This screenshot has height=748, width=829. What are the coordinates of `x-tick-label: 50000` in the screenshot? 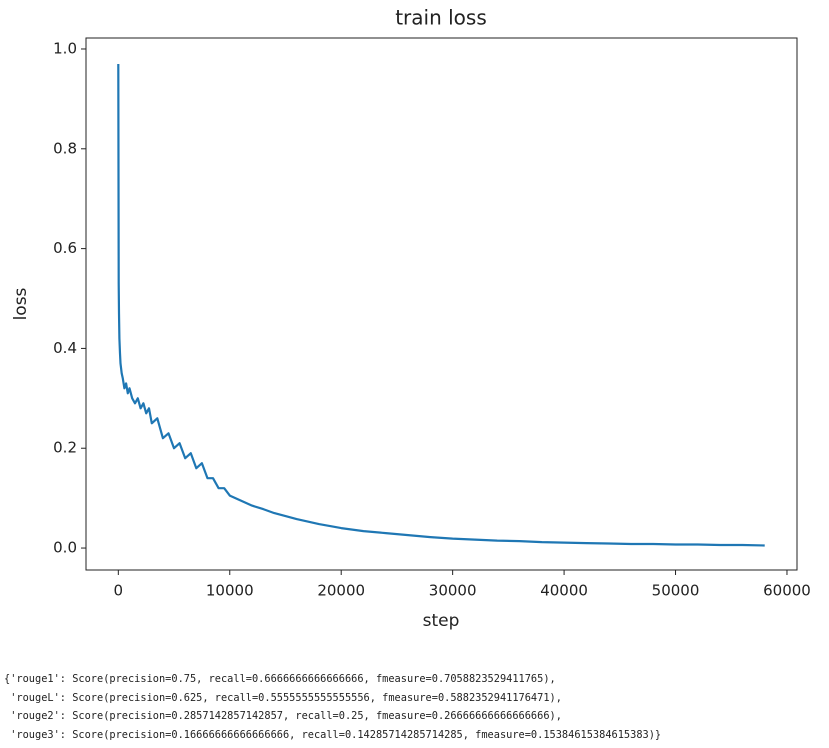 It's located at (676, 591).